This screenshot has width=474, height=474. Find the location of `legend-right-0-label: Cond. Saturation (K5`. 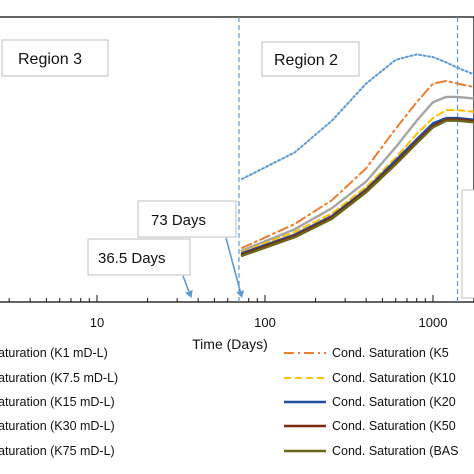

legend-right-0-label: Cond. Saturation (K5 is located at coordinates (390, 353).